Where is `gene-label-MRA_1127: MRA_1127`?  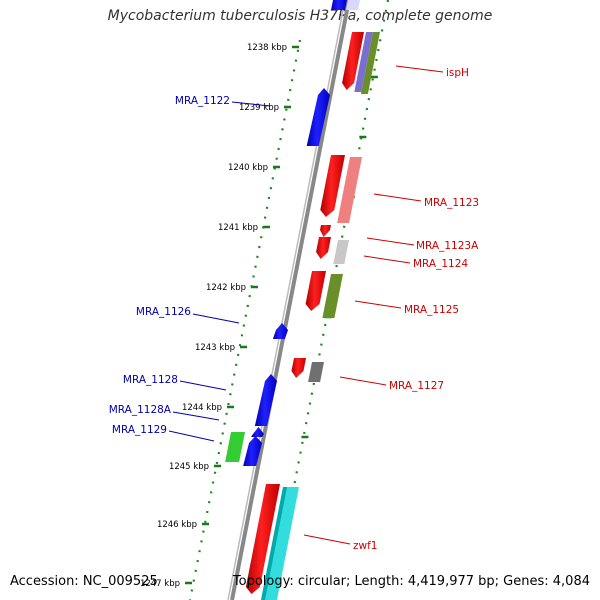
gene-label-MRA_1127: MRA_1127 is located at coordinates (416, 386).